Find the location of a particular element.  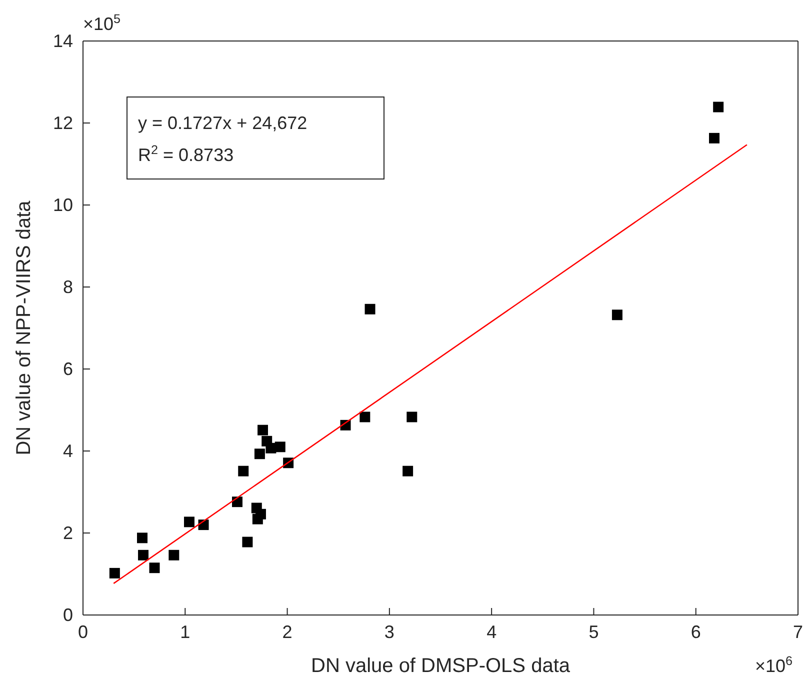

text: ×10$^{5}$ is located at coordinates (102, 23).